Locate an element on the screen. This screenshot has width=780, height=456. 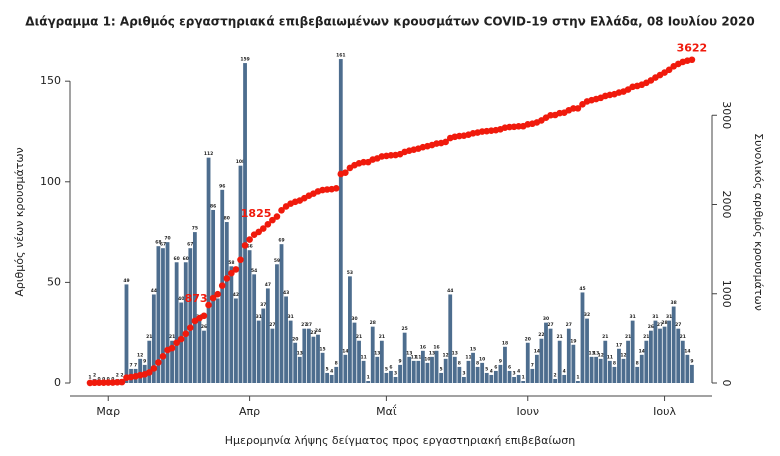
bar-value-label: 4 is located at coordinates (518, 371).